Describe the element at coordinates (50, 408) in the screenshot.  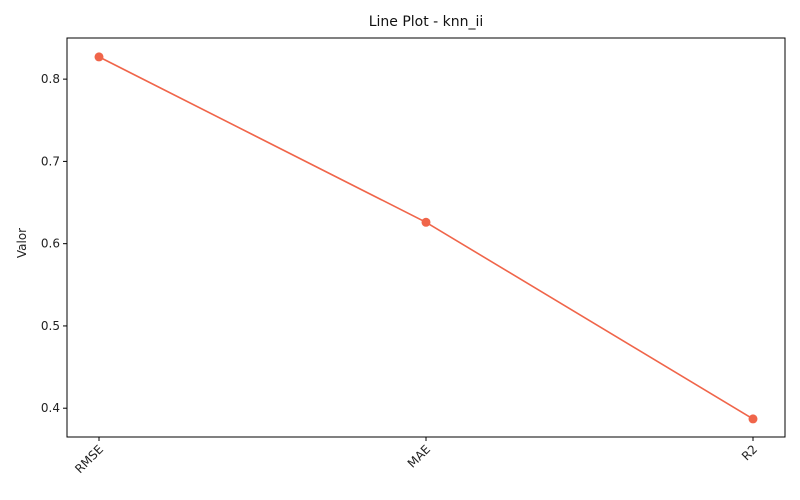
I see `y-tick-label: 0.4` at that location.